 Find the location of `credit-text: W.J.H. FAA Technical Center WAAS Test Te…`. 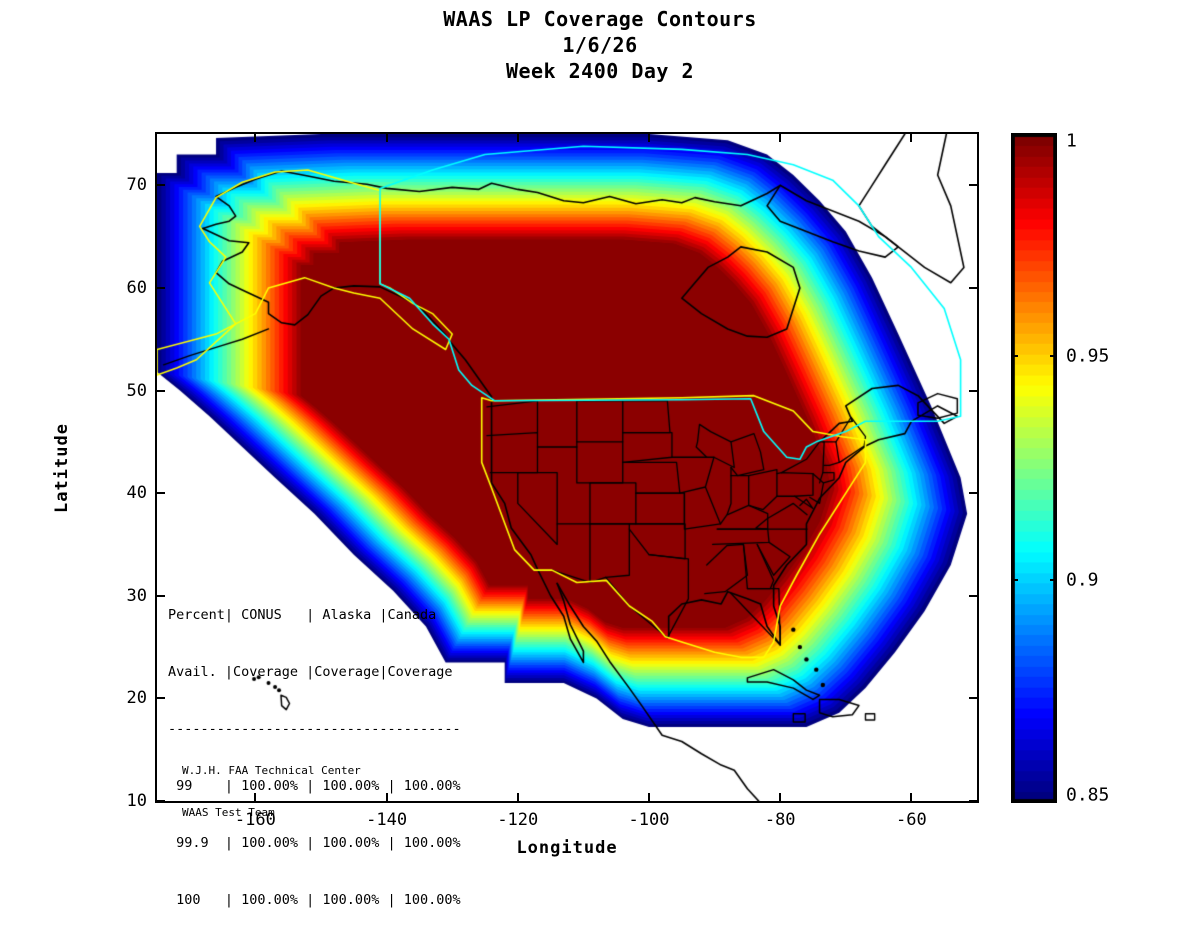

credit-text: W.J.H. FAA Technical Center WAAS Test Te… is located at coordinates (271, 785).